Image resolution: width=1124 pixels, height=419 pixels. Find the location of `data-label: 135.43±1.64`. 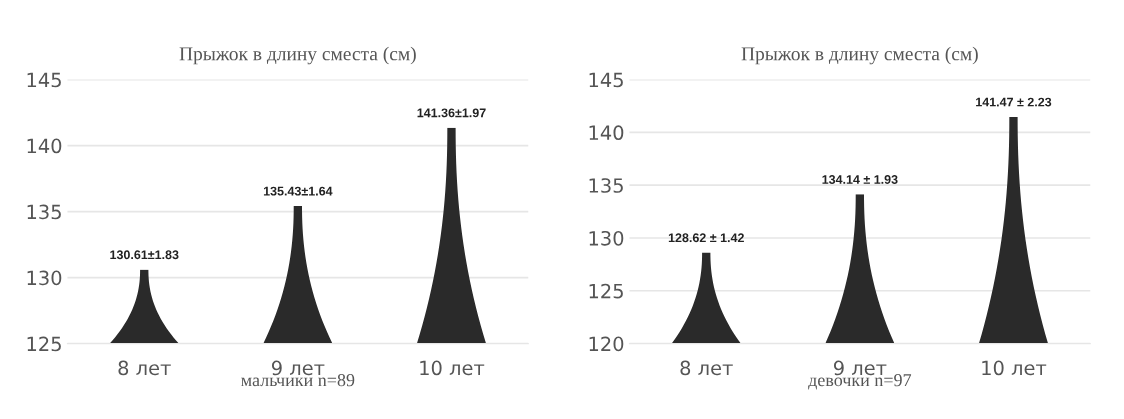

data-label: 135.43±1.64 is located at coordinates (298, 191).